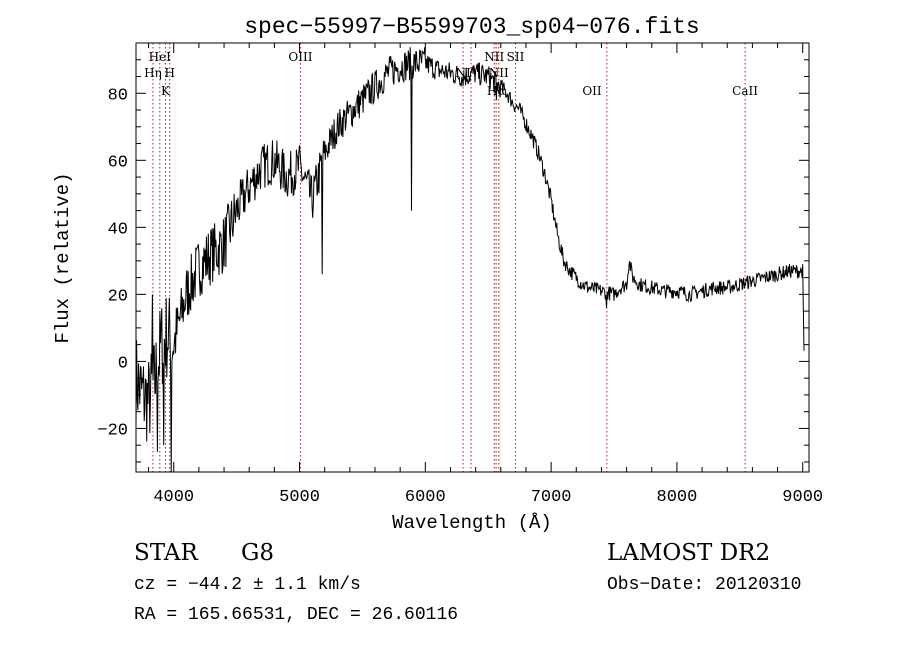  I want to click on y-tick-label: 80, so click(118, 95).